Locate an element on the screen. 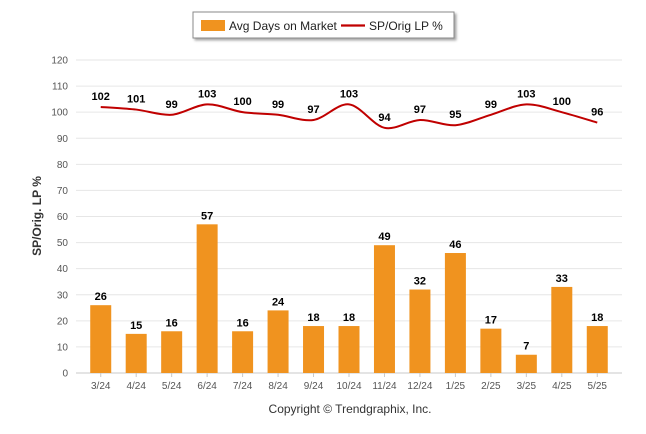 The image size is (646, 434). bar-value-label: 24 is located at coordinates (278, 302).